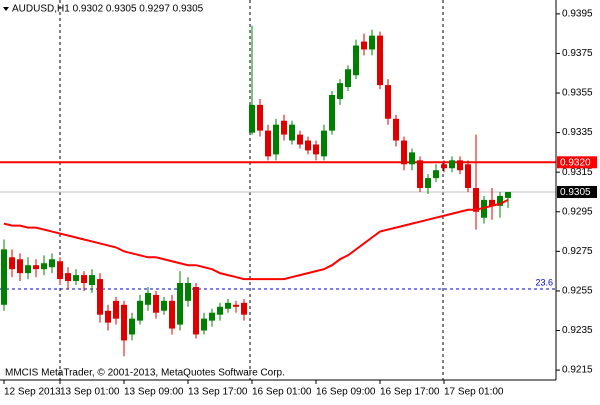 Image resolution: width=600 pixels, height=405 pixels. What do you see at coordinates (544, 282) in the screenshot?
I see `fib-level-label: 23.6` at bounding box center [544, 282].